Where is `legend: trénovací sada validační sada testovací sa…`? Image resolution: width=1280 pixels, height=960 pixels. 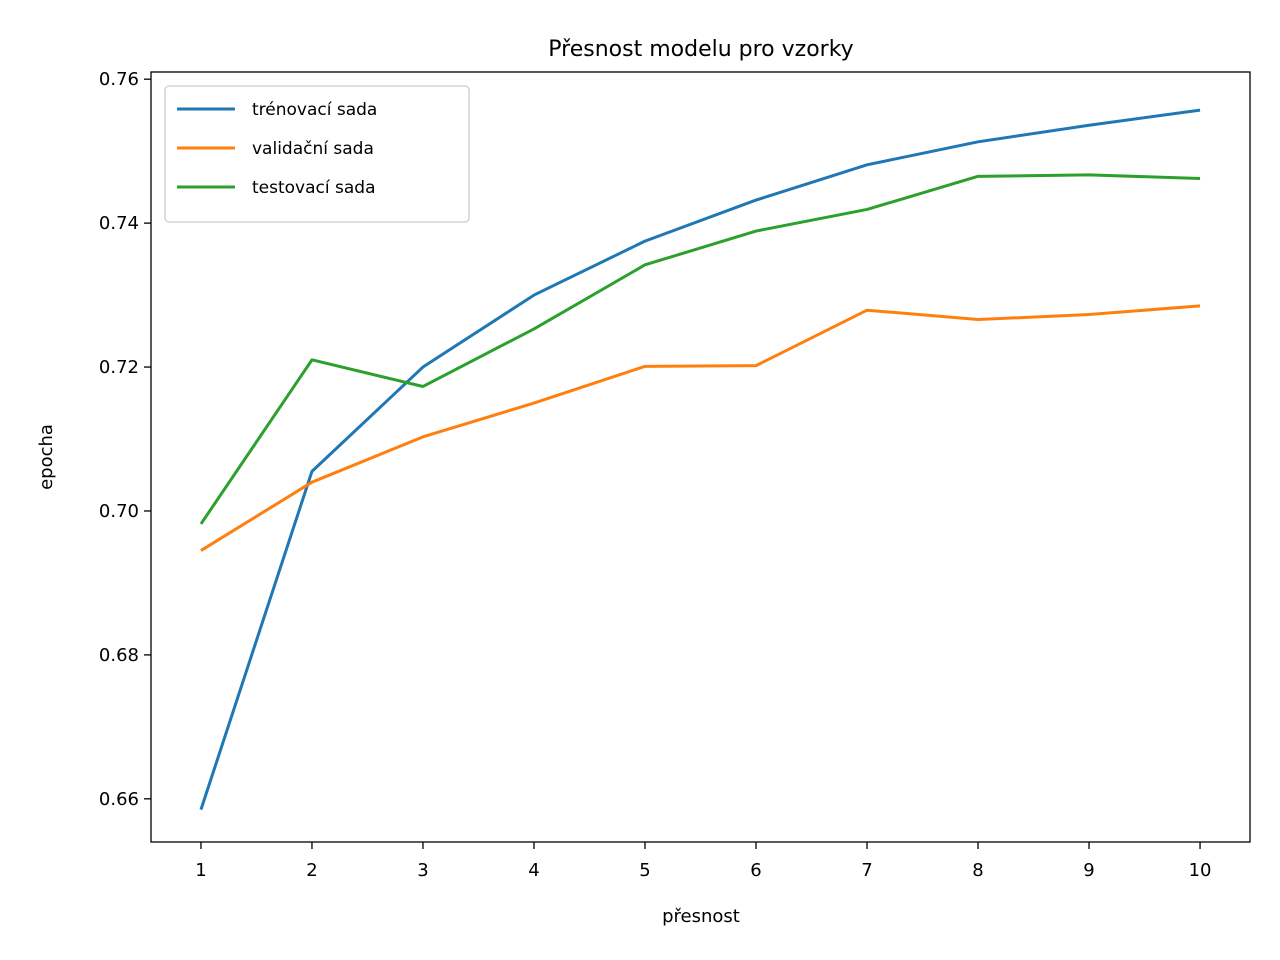 legend: trénovací sada validační sada testovací sa… is located at coordinates (317, 154).